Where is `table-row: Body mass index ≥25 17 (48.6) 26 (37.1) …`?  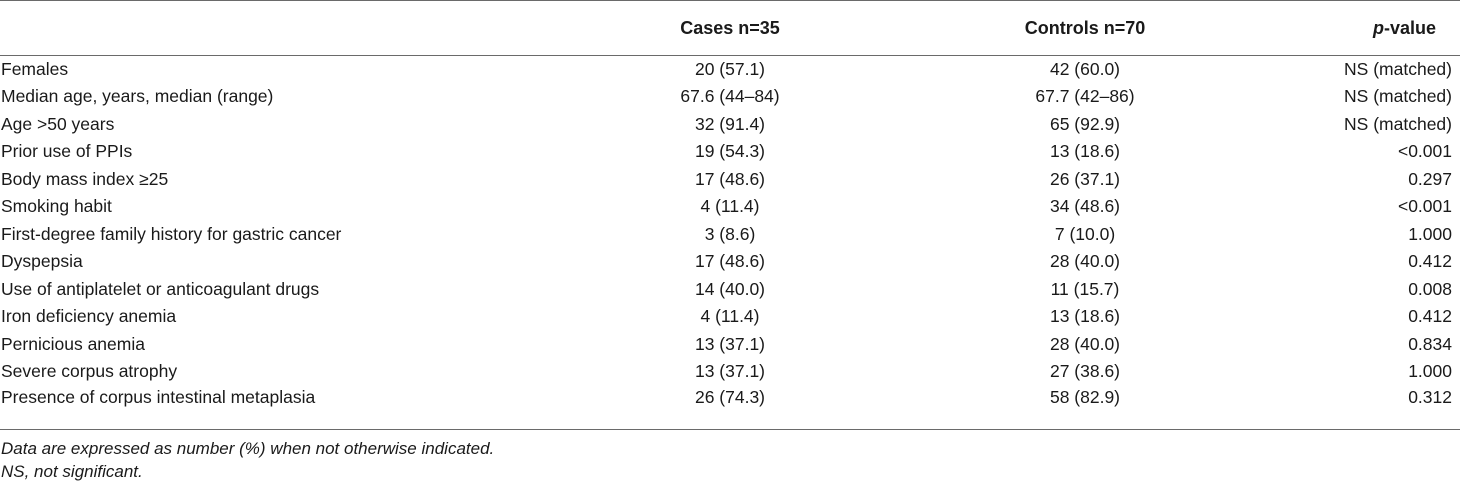 table-row: Body mass index ≥25 17 (48.6) 26 (37.1) … is located at coordinates (730, 180).